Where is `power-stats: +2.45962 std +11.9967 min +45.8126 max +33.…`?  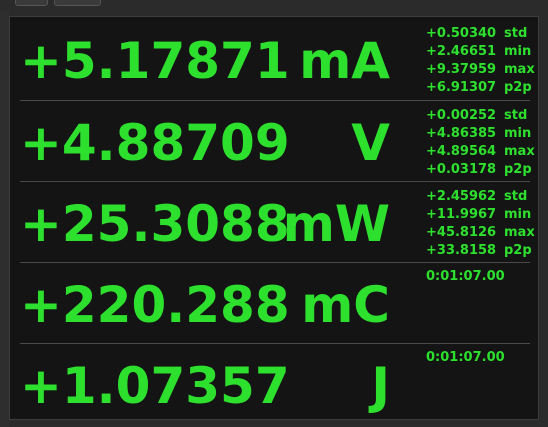
power-stats: +2.45962 std +11.9967 min +45.8126 max +33.… is located at coordinates (480, 224).